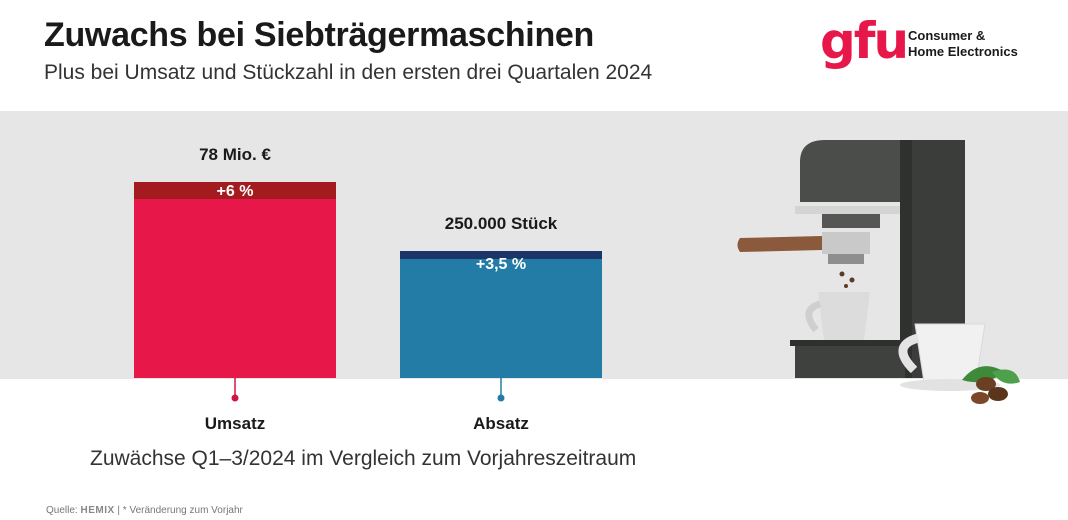 The image size is (1068, 520). I want to click on portafilter-handle, so click(779, 244).